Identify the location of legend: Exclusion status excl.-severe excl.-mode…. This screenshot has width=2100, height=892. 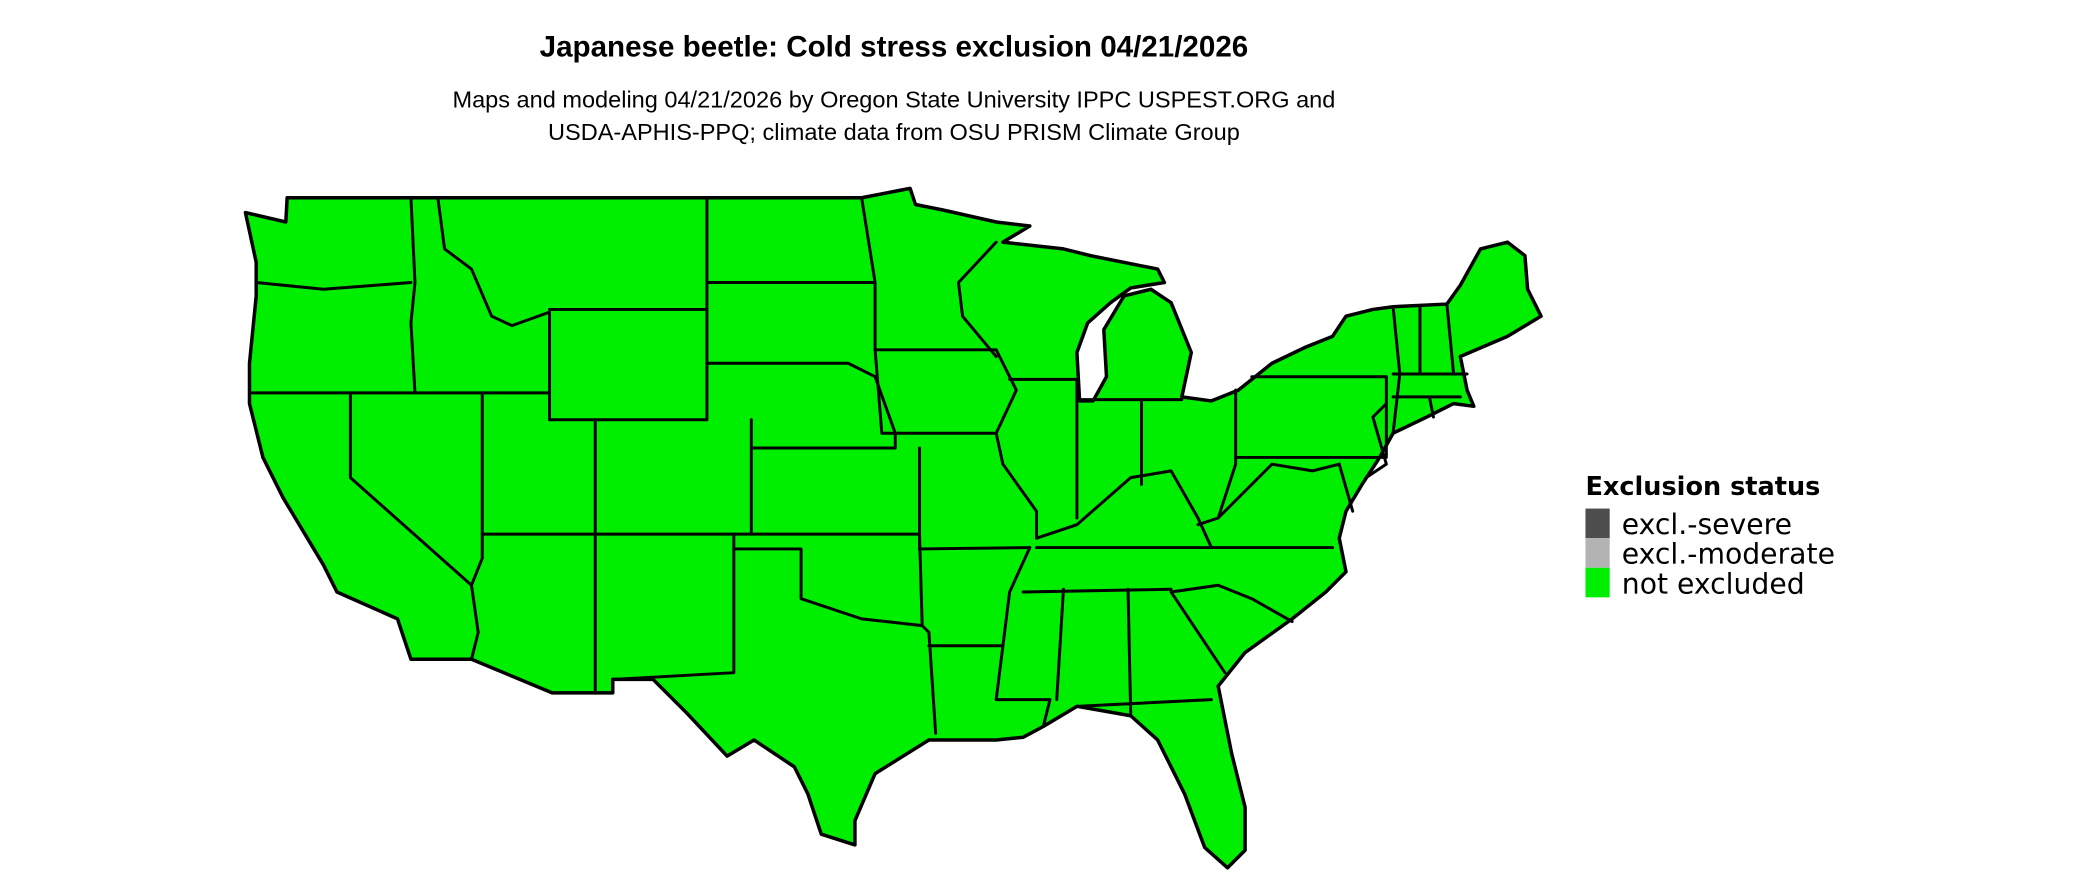
(1709, 536).